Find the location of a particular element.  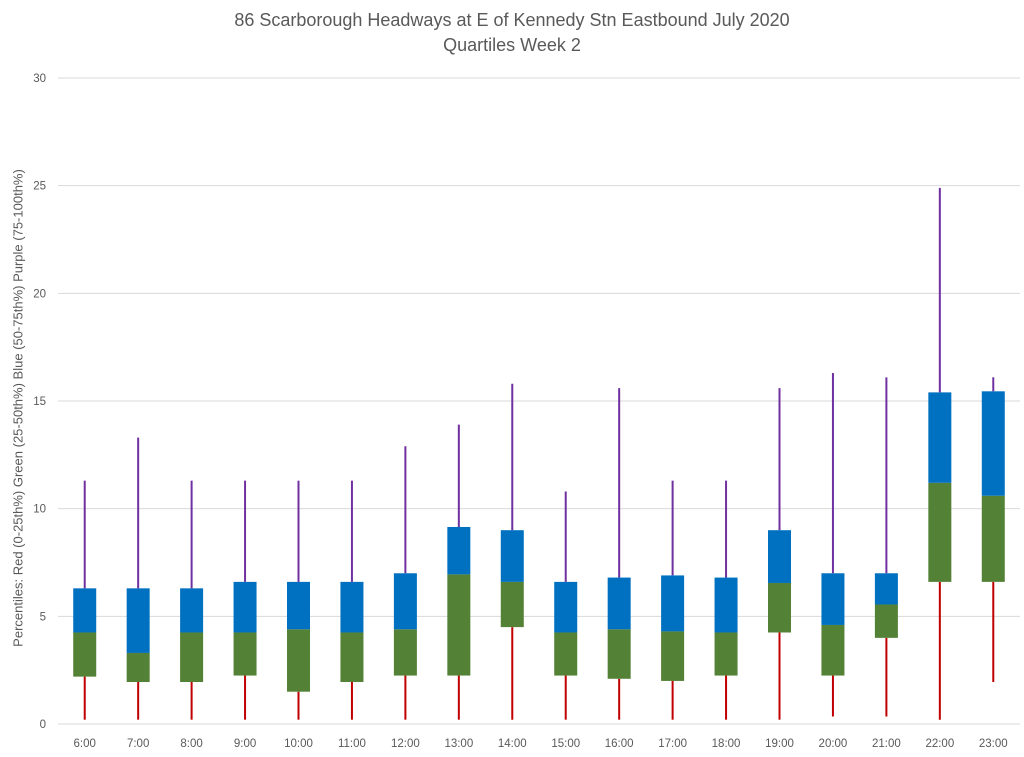

box-19:00 is located at coordinates (779, 554).